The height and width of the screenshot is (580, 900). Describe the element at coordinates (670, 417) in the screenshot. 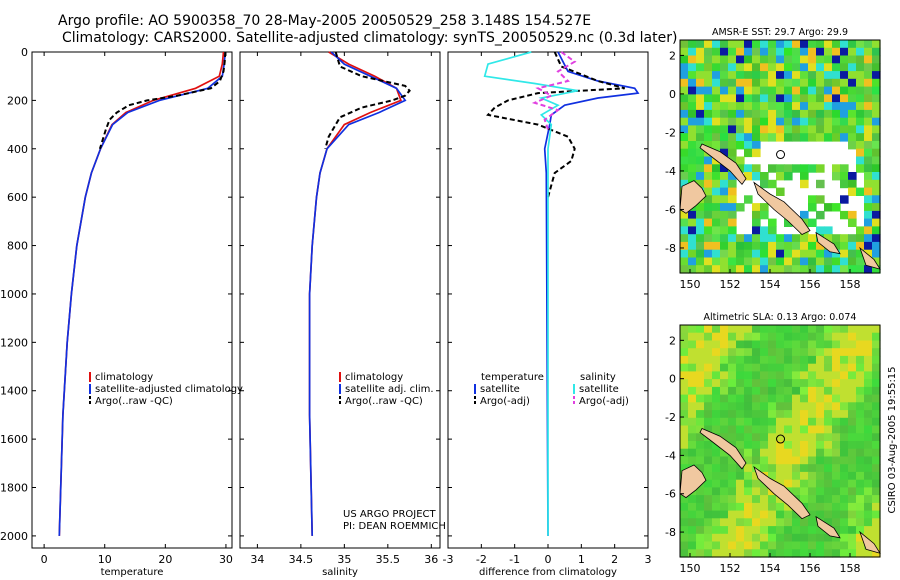

I see `sla_map-y-tick-label: -2` at that location.